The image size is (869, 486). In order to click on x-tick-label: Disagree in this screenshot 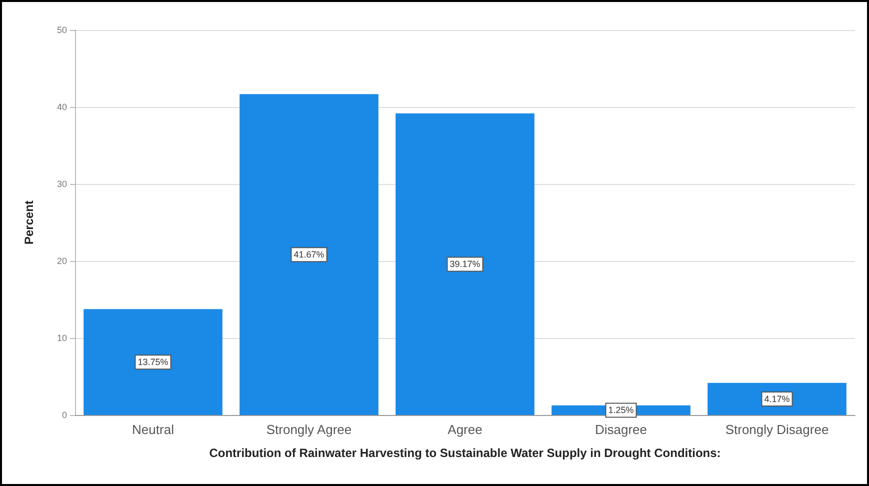, I will do `click(621, 429)`.